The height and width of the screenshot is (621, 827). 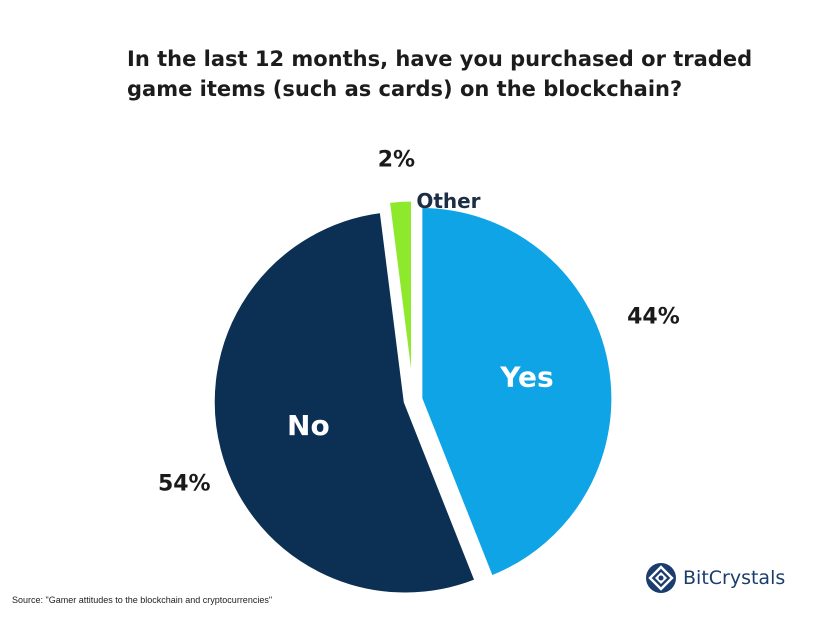 What do you see at coordinates (734, 578) in the screenshot?
I see `brand-name: BitCrystals` at bounding box center [734, 578].